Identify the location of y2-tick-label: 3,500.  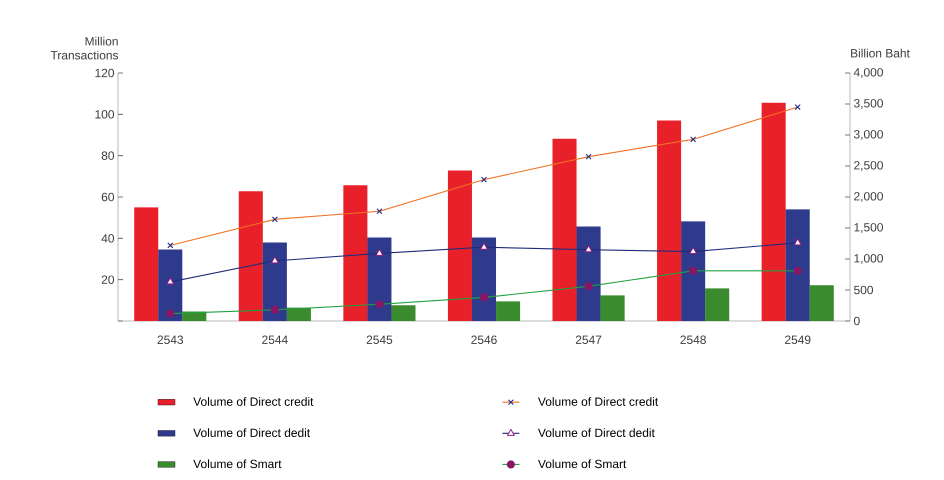
(868, 104).